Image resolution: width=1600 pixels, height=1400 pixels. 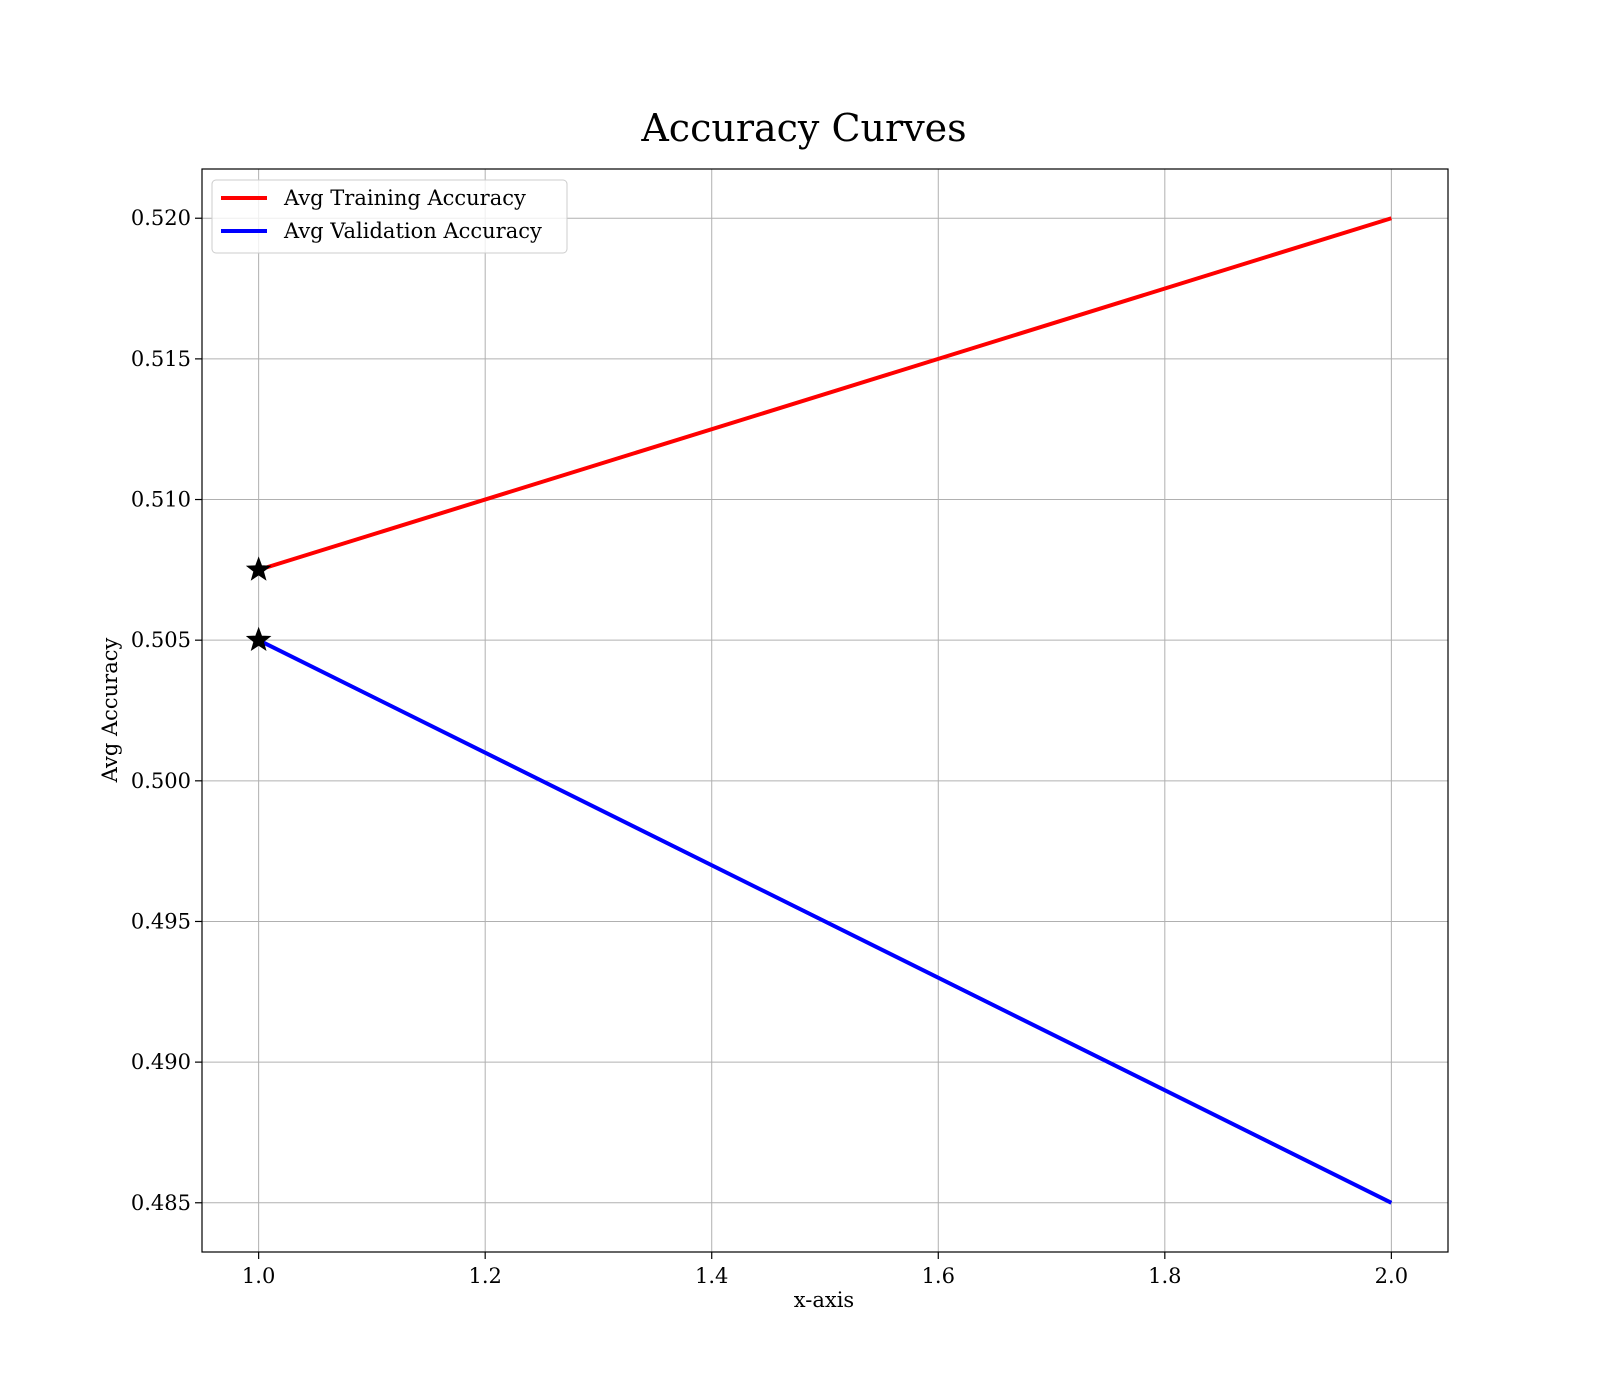 I want to click on y-tick-label: 0.505, so click(x=161, y=640).